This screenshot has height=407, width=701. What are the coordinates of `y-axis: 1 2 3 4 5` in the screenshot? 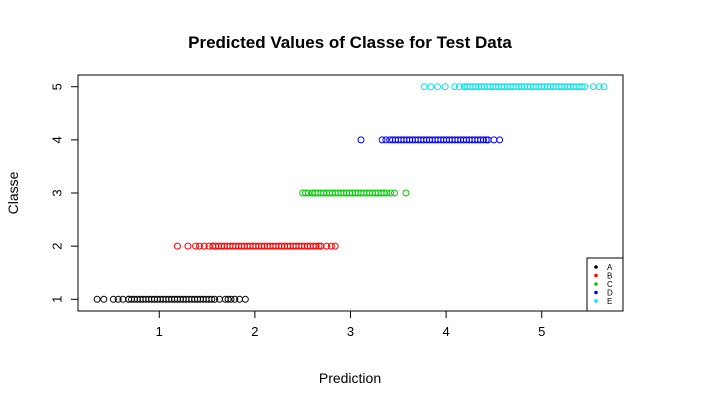 It's located at (64, 193).